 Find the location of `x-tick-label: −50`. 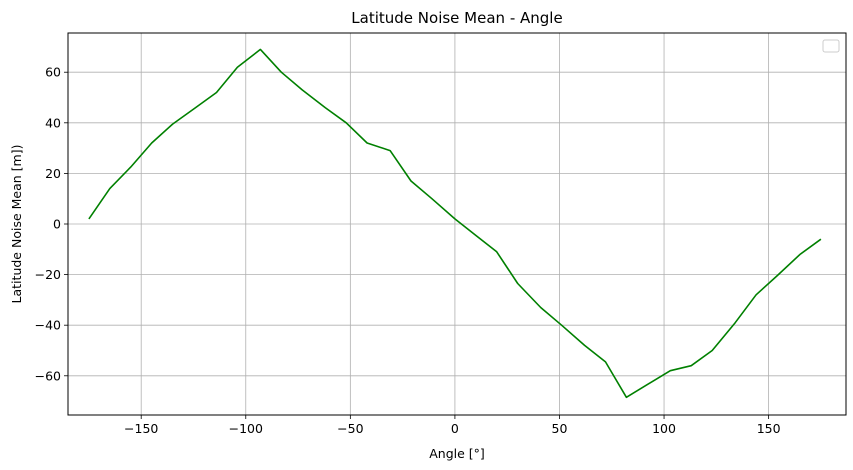

x-tick-label: −50 is located at coordinates (350, 428).